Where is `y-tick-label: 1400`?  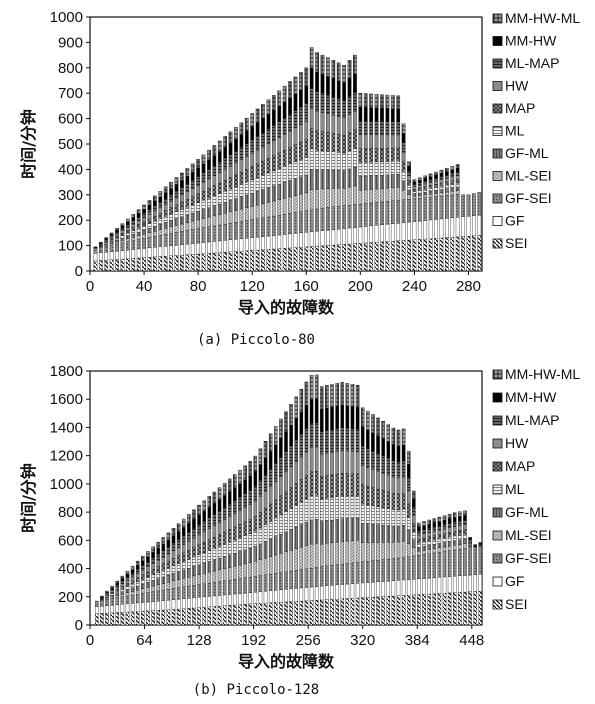 y-tick-label: 1400 is located at coordinates (66, 427).